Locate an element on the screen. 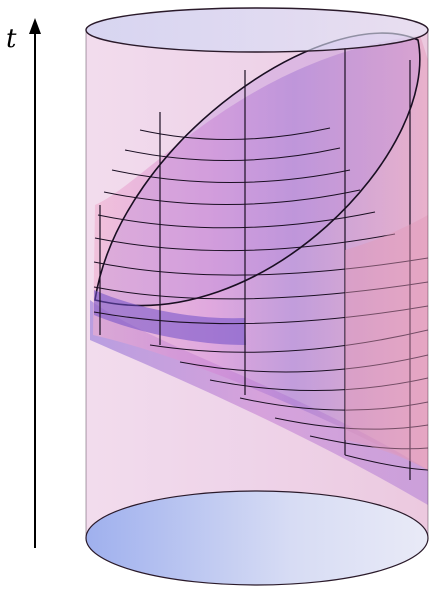  top-cap is located at coordinates (257, 30).